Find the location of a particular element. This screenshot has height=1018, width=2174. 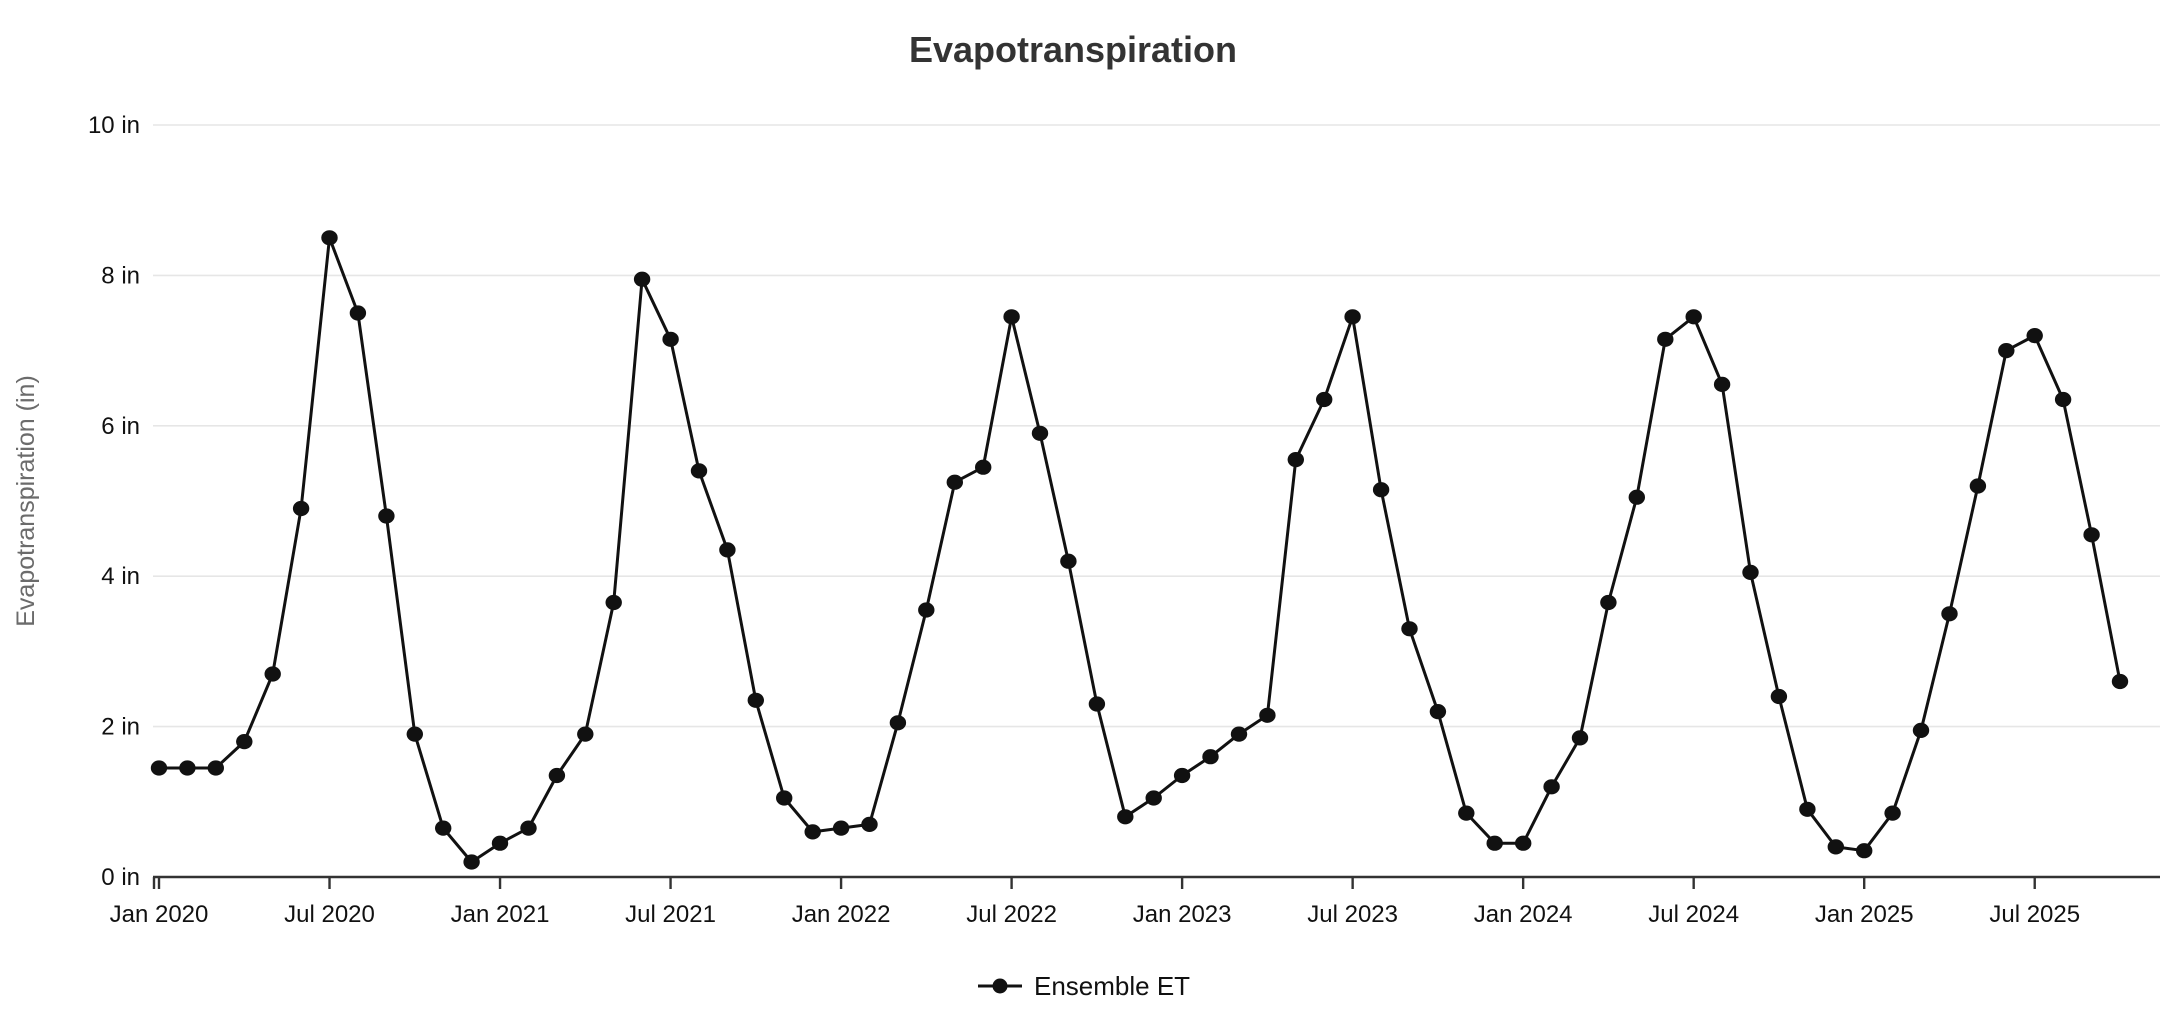

x-tick-label-jan-2021: Jan 2021 is located at coordinates (500, 914).